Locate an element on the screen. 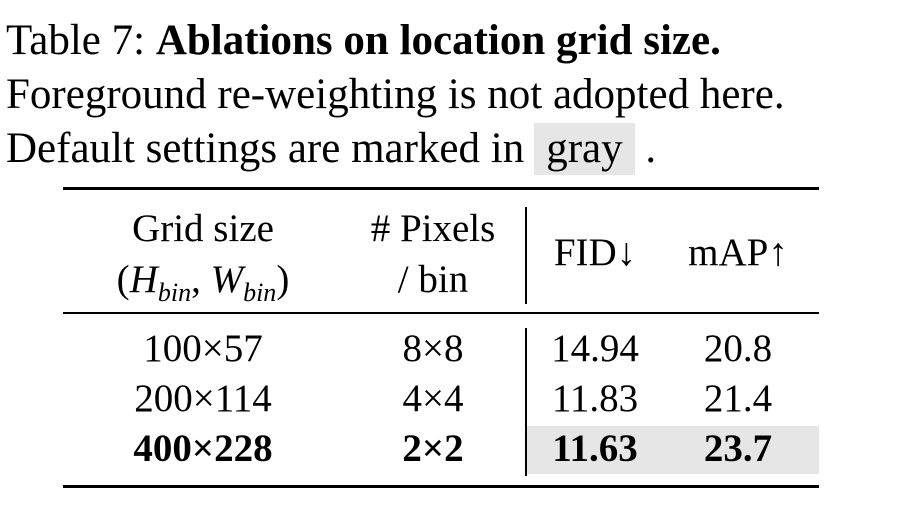 This screenshot has width=906, height=508. row3-fid: 11.63 is located at coordinates (595, 448).